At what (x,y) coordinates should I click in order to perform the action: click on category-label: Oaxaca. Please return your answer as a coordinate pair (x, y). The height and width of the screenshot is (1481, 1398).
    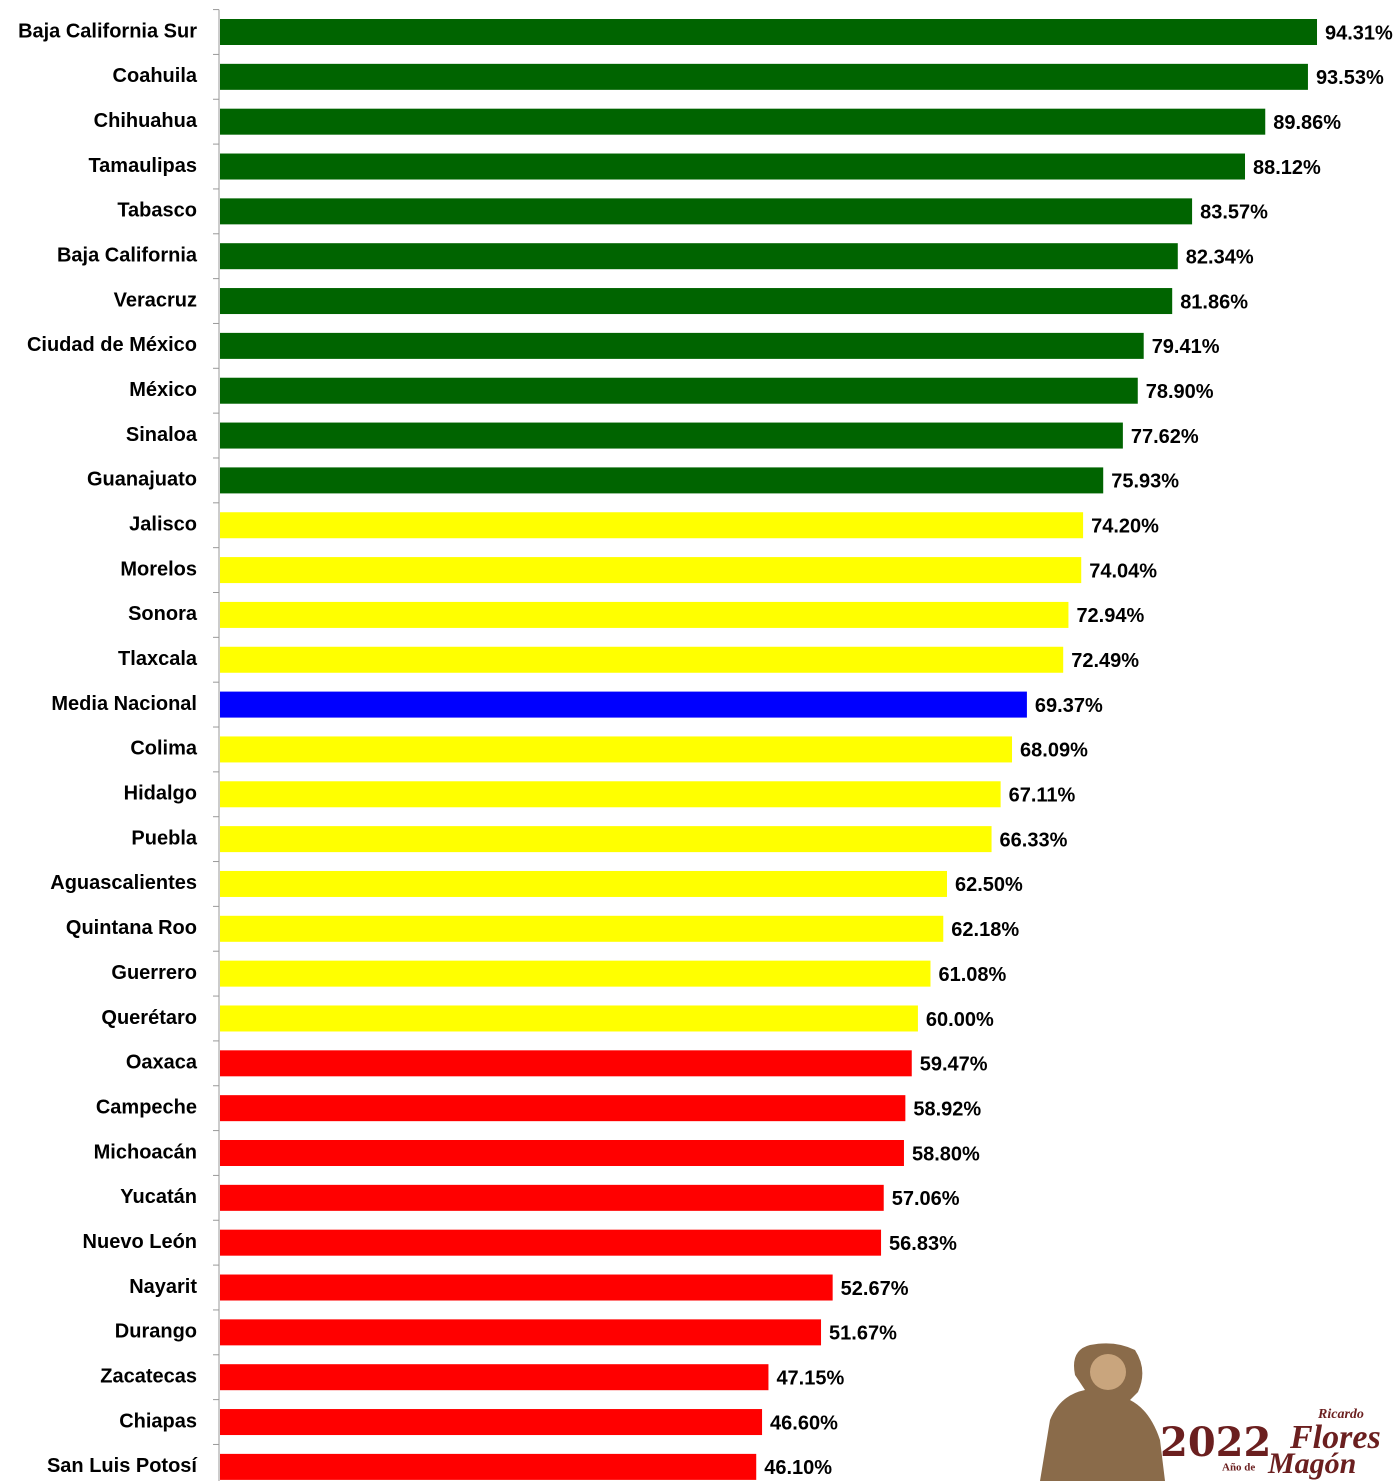
    Looking at the image, I should click on (162, 1063).